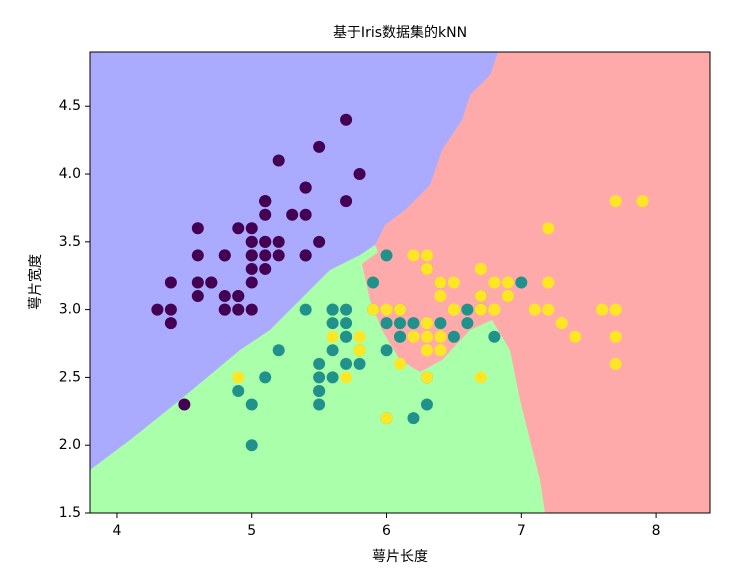 This screenshot has width=754, height=578. I want to click on y-axis-label: 萼片宽度, so click(35, 282).